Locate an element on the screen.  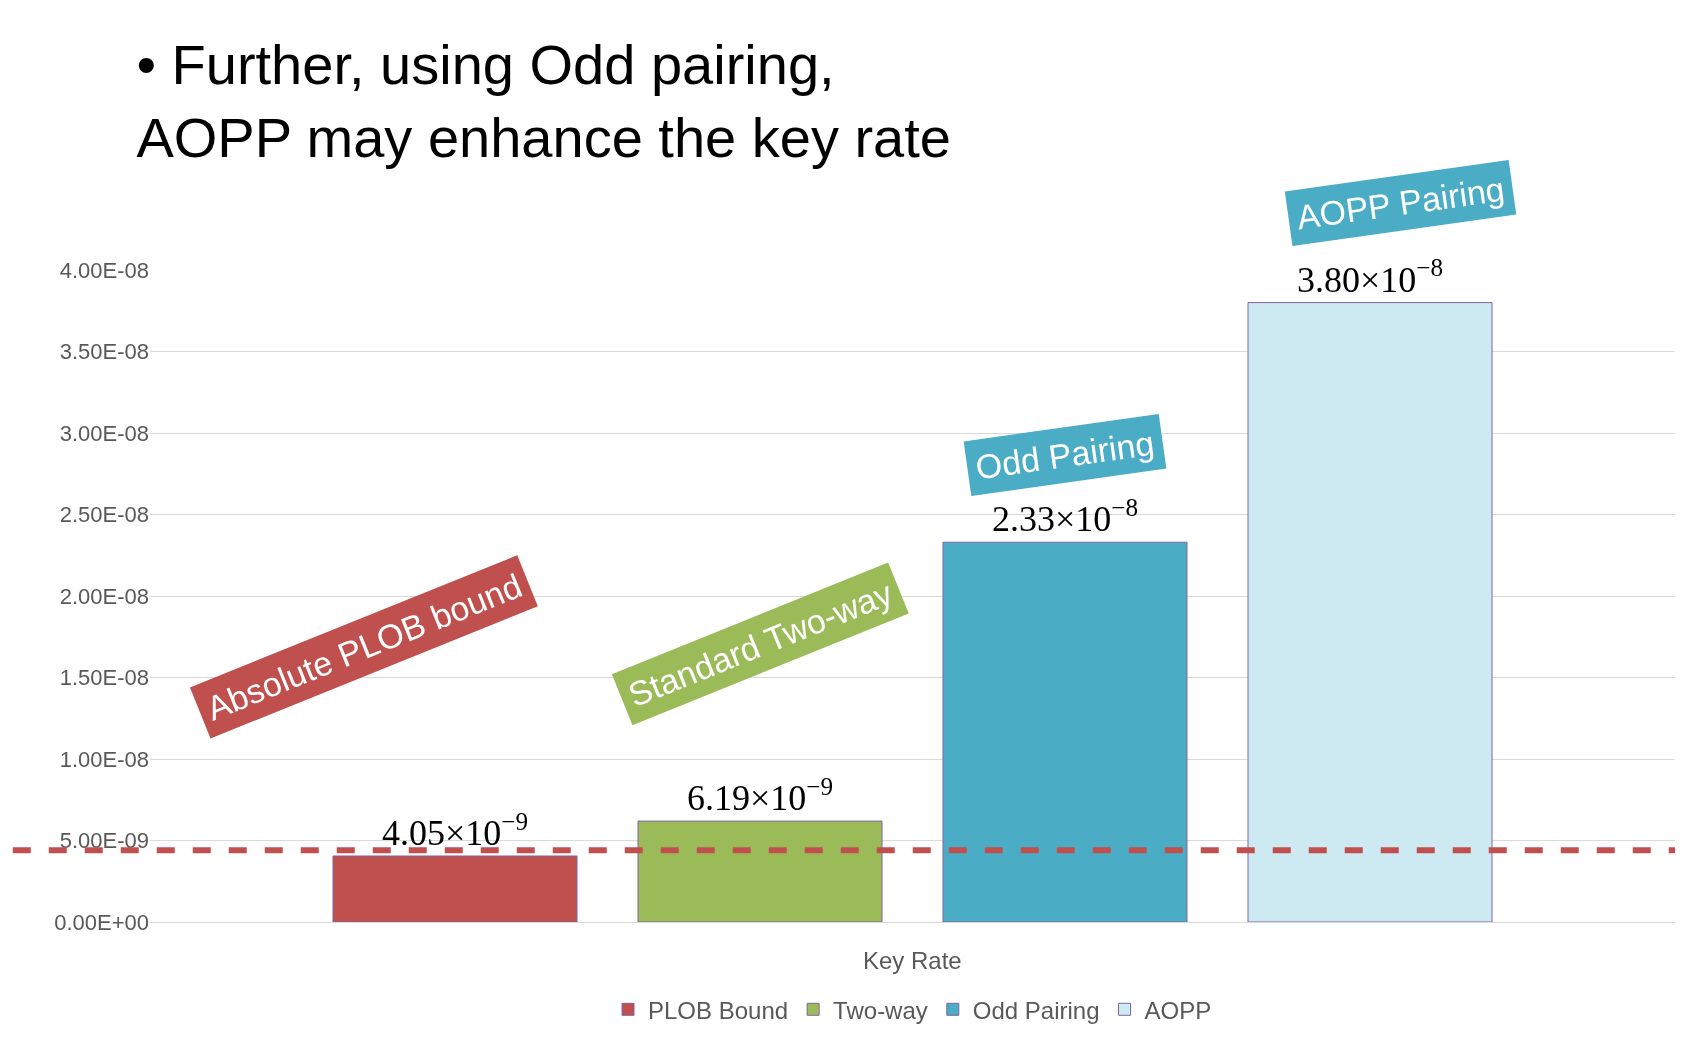
y-tick-label: 3.00E-08 is located at coordinates (104, 433).